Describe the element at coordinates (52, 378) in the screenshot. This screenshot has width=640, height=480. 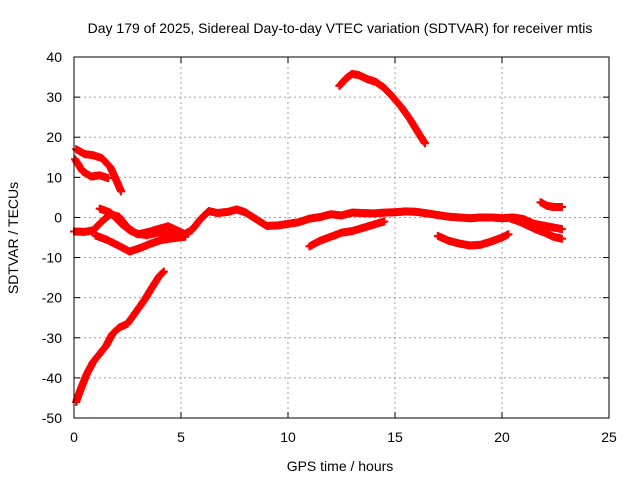
I see `y-tick-label: -40` at that location.